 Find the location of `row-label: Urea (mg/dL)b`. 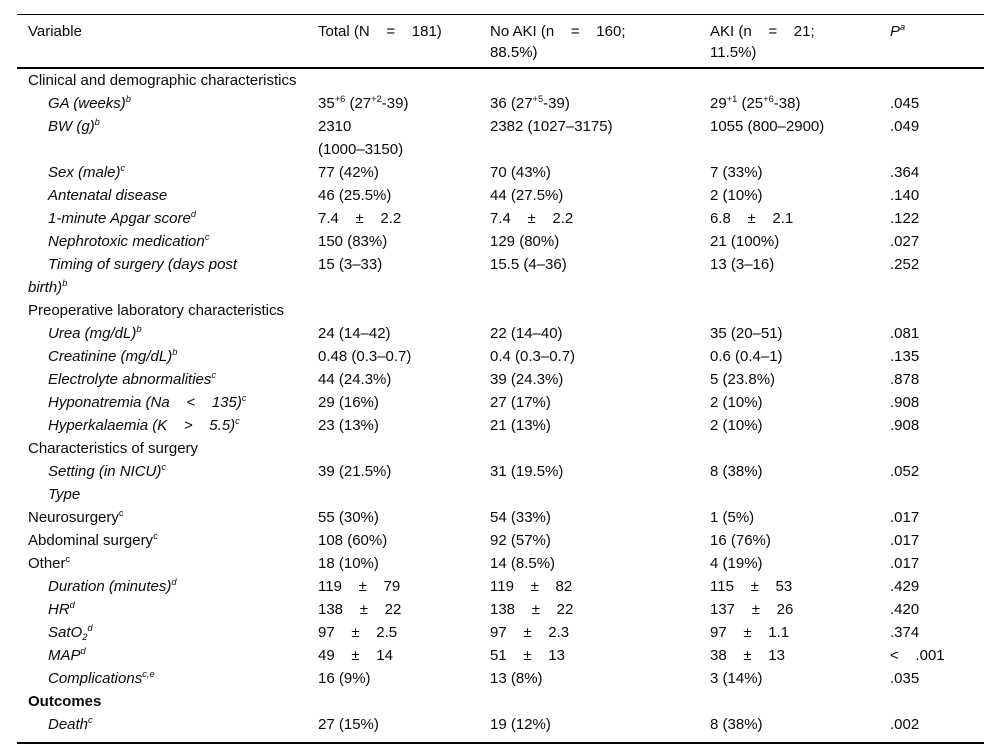

row-label: Urea (mg/dL)b is located at coordinates (95, 333).